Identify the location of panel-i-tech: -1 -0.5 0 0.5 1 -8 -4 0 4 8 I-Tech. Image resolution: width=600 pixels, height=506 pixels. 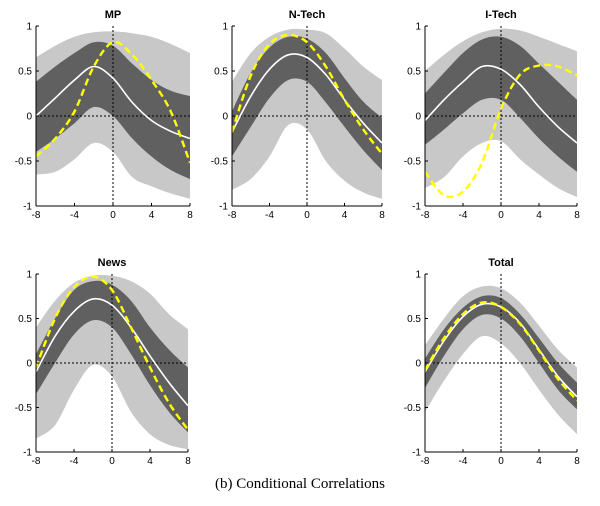
(492, 115).